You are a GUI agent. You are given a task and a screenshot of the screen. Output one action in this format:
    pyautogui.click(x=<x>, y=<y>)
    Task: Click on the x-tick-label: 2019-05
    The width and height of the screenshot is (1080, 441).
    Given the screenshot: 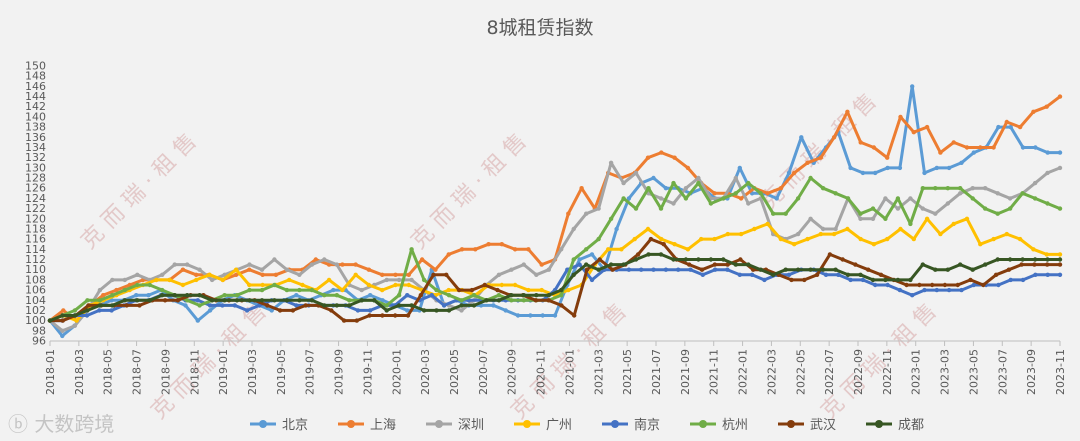 What is the action you would take?
    pyautogui.click(x=281, y=372)
    